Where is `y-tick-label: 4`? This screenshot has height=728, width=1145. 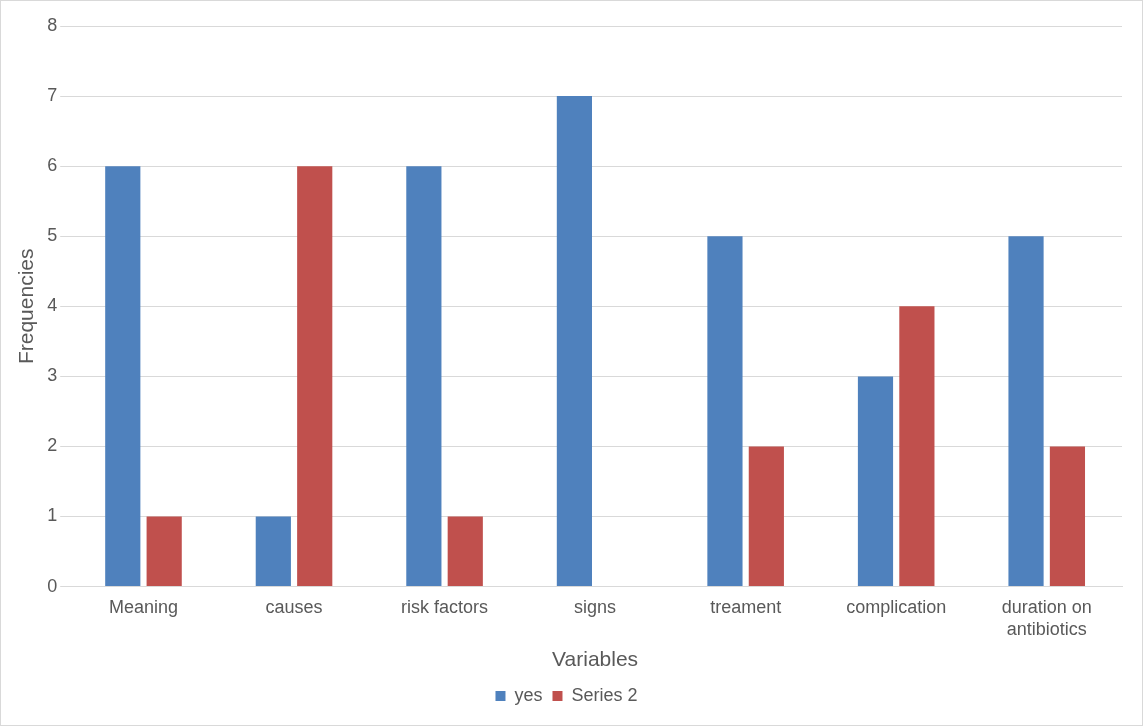 y-tick-label: 4 is located at coordinates (52, 305).